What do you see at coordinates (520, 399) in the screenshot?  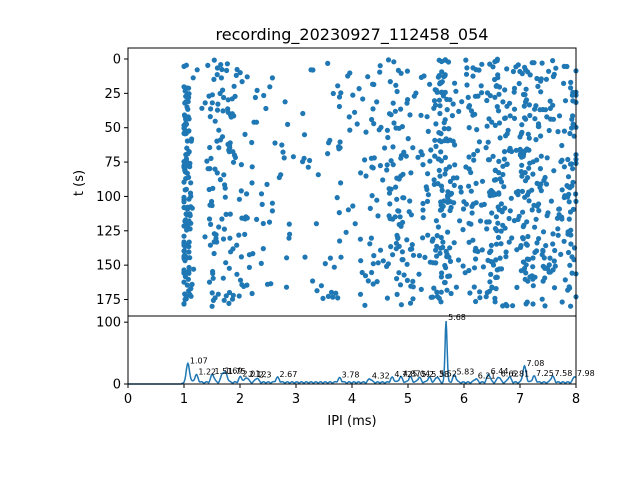 I see `ipi-xtick-label: 7` at bounding box center [520, 399].